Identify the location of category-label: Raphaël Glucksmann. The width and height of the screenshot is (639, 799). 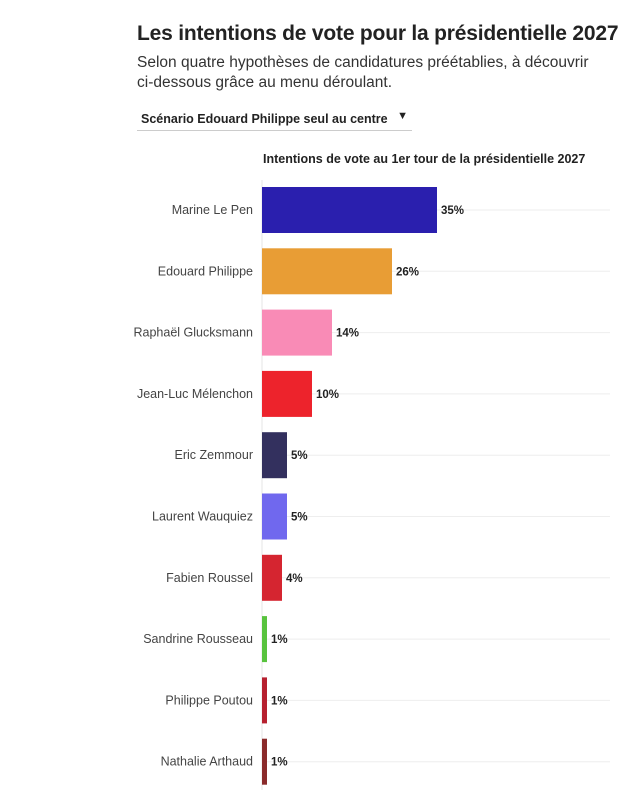
(193, 333).